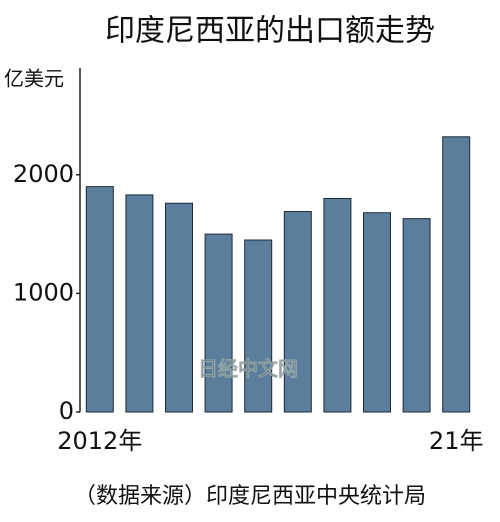 Image resolution: width=500 pixels, height=522 pixels. Describe the element at coordinates (270, 31) in the screenshot. I see `chart-title: 印度尼西亚的出口额走势` at that location.